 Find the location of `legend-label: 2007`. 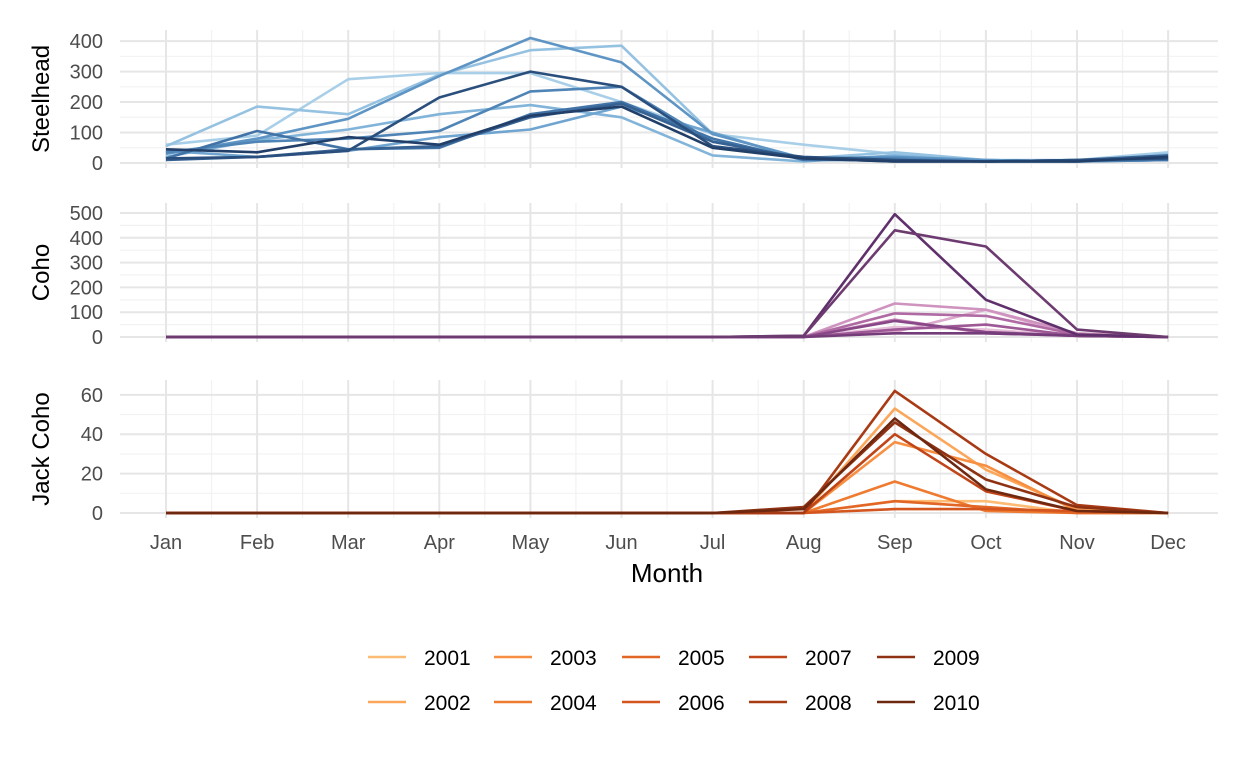

legend-label: 2007 is located at coordinates (828, 658).